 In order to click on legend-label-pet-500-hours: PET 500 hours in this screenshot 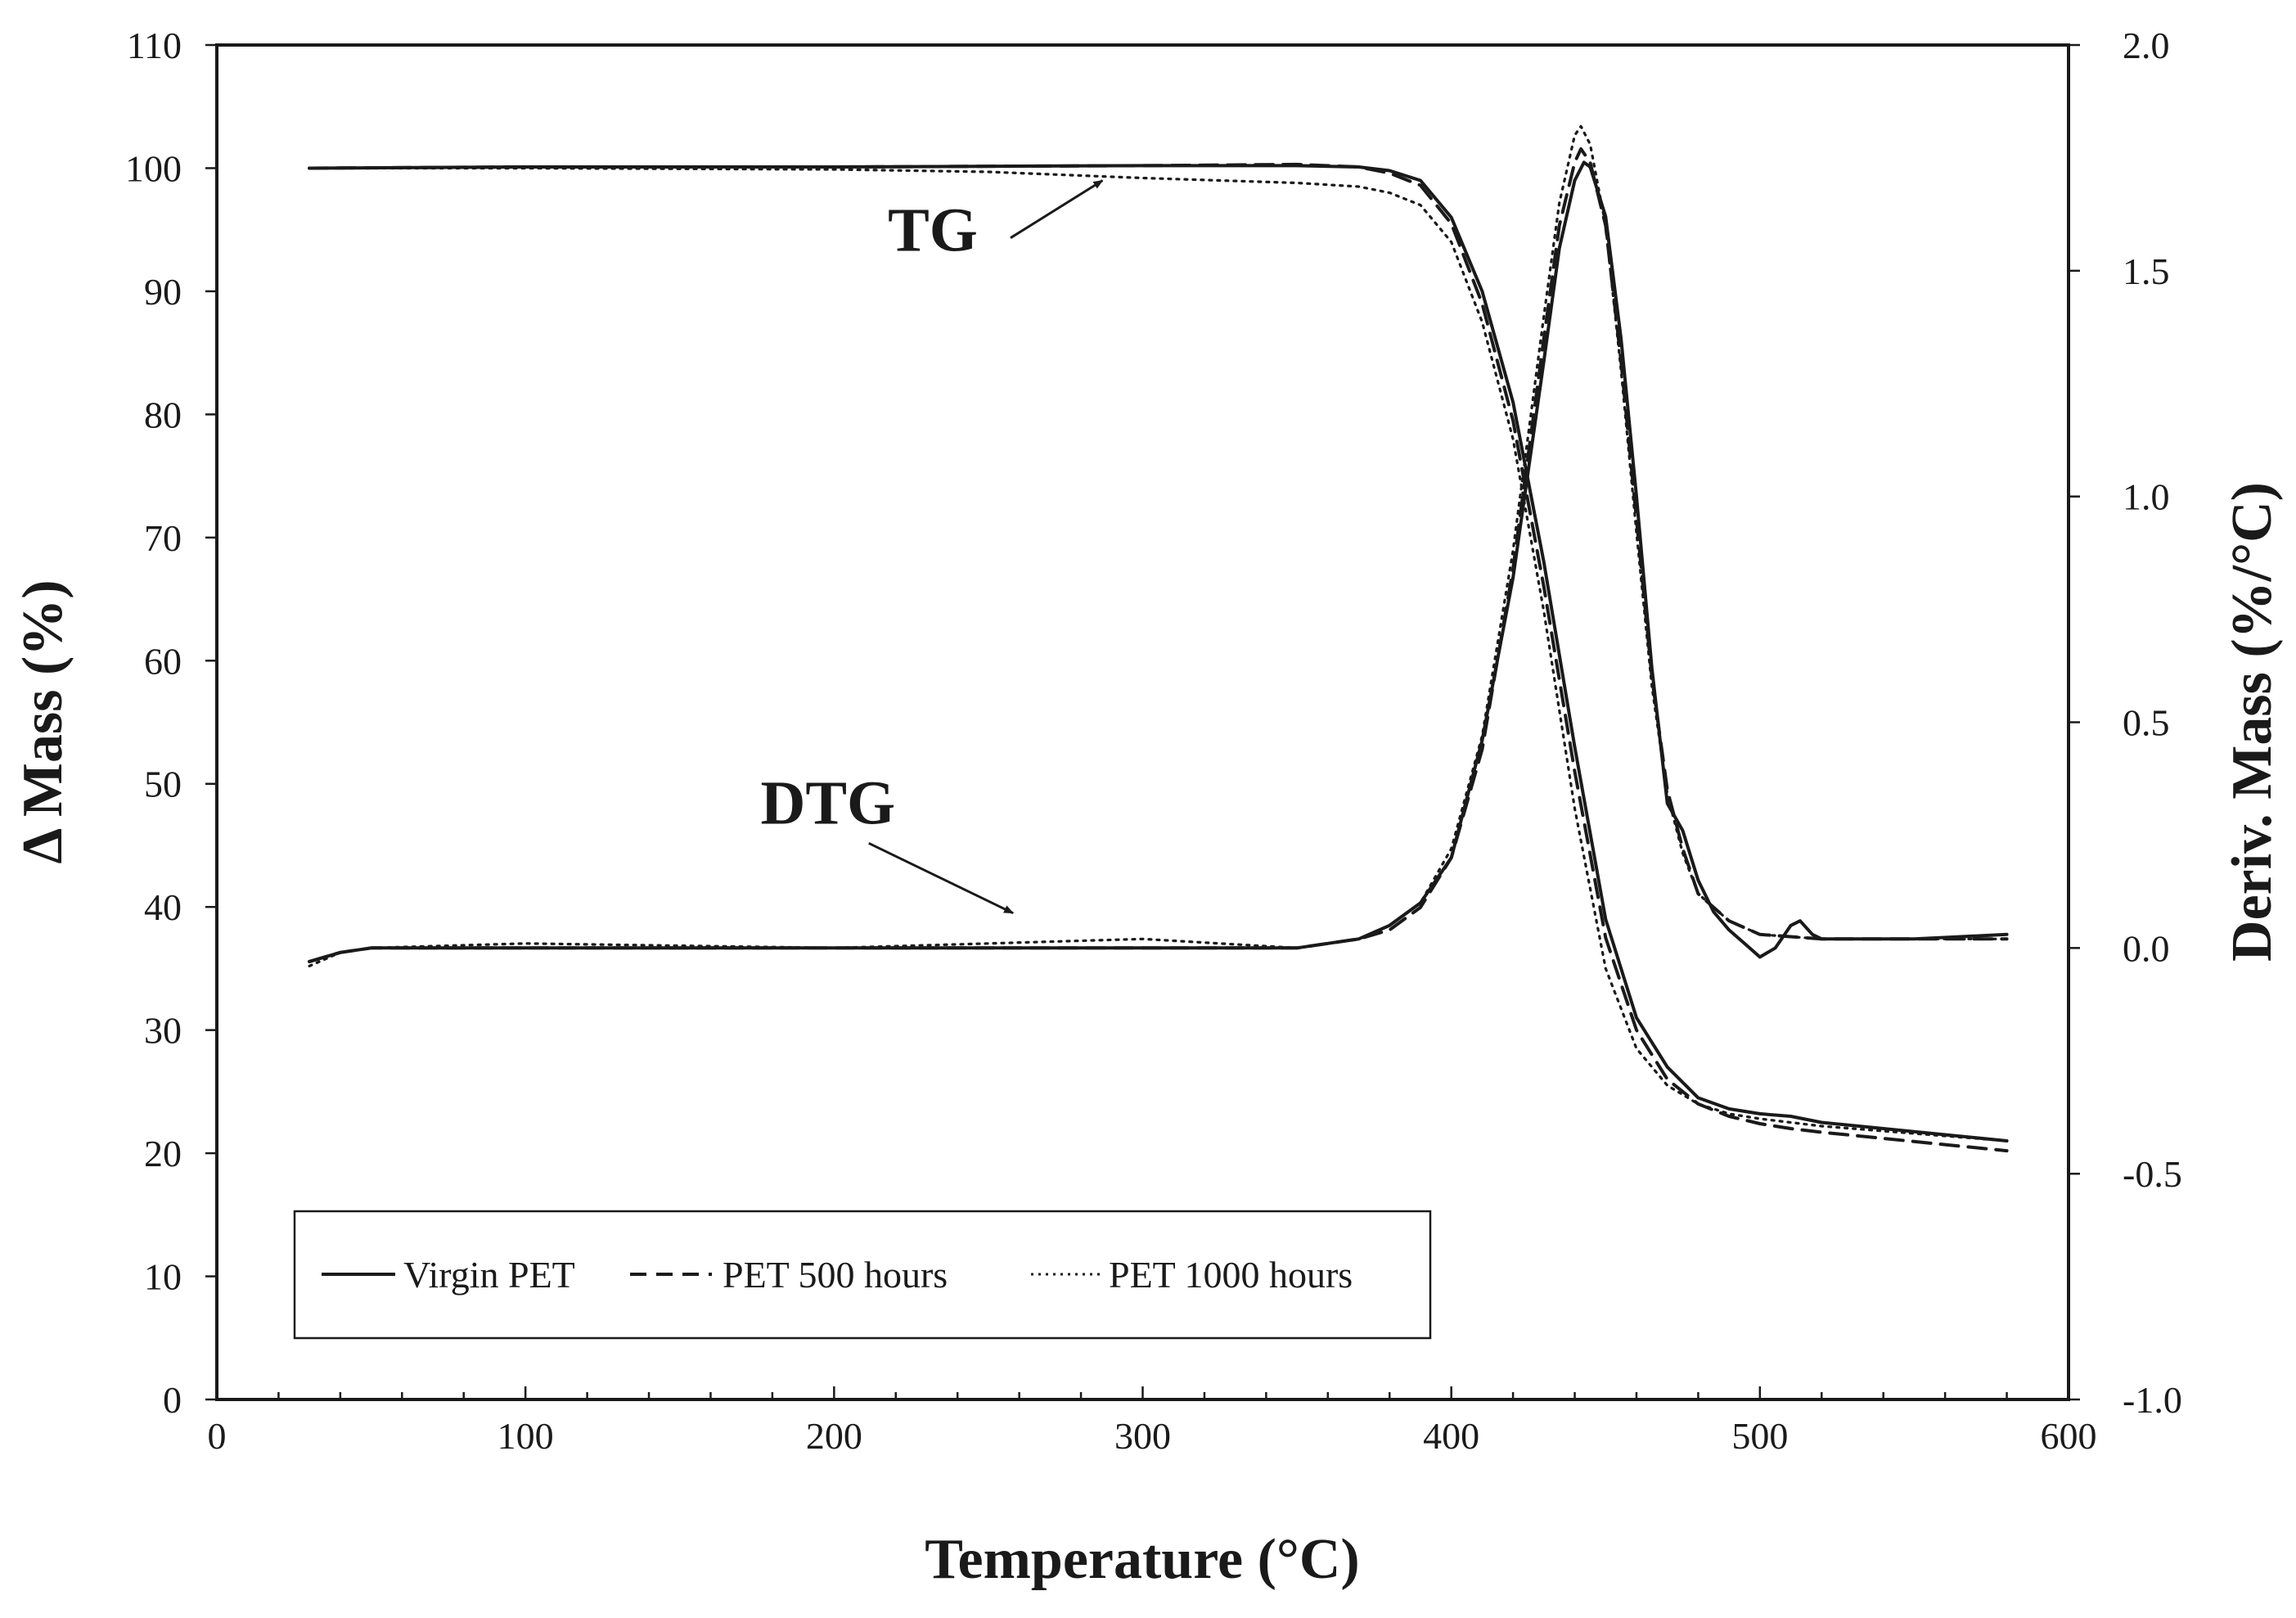, I will do `click(835, 1275)`.